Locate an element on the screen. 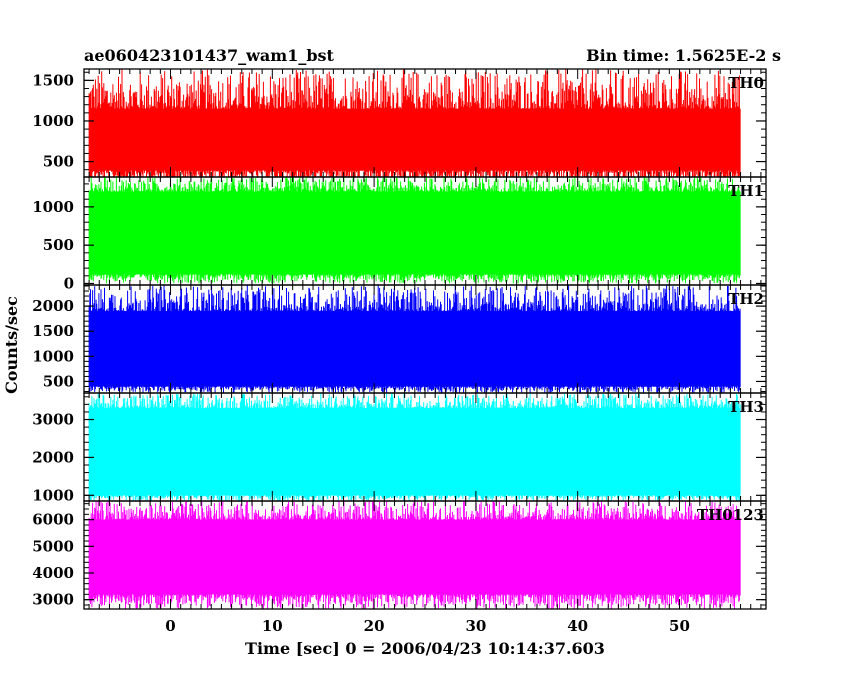  x-axis-label: Time [sec] 0 = 2006/04/23 10:14:37.603 is located at coordinates (425, 648).